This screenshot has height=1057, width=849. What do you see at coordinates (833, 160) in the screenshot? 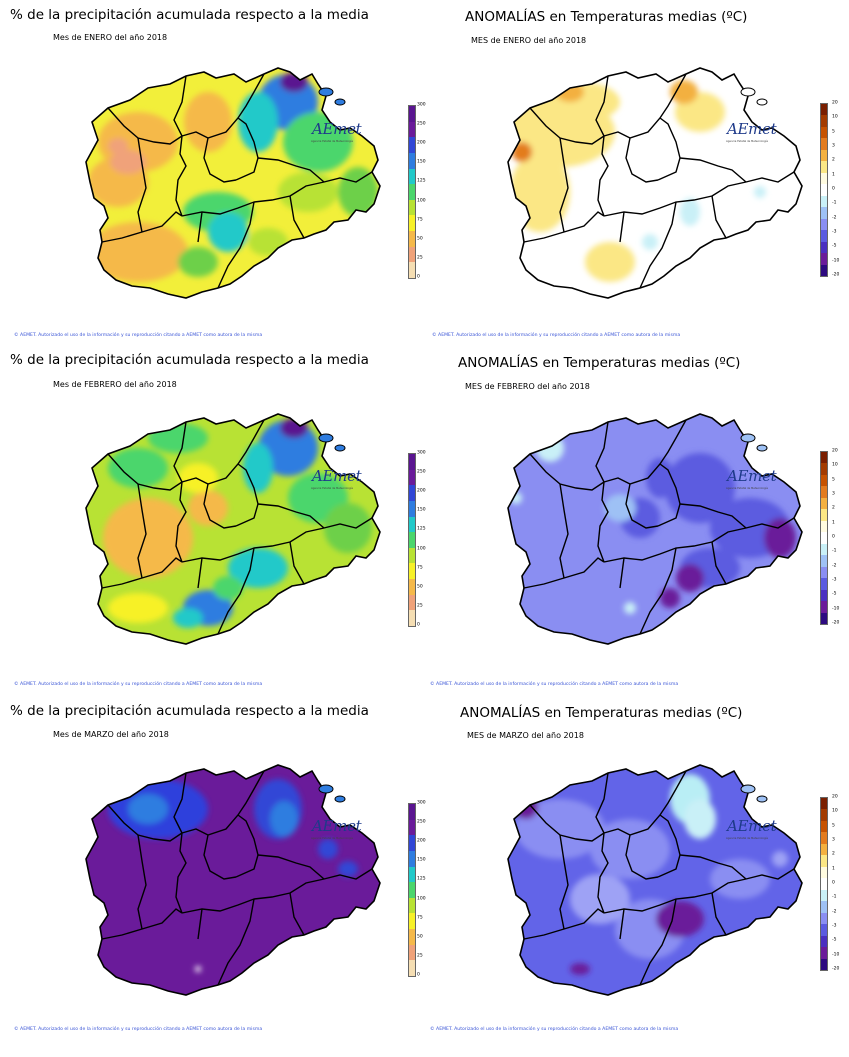
I see `colorbar-tick-label: 2` at bounding box center [833, 160].